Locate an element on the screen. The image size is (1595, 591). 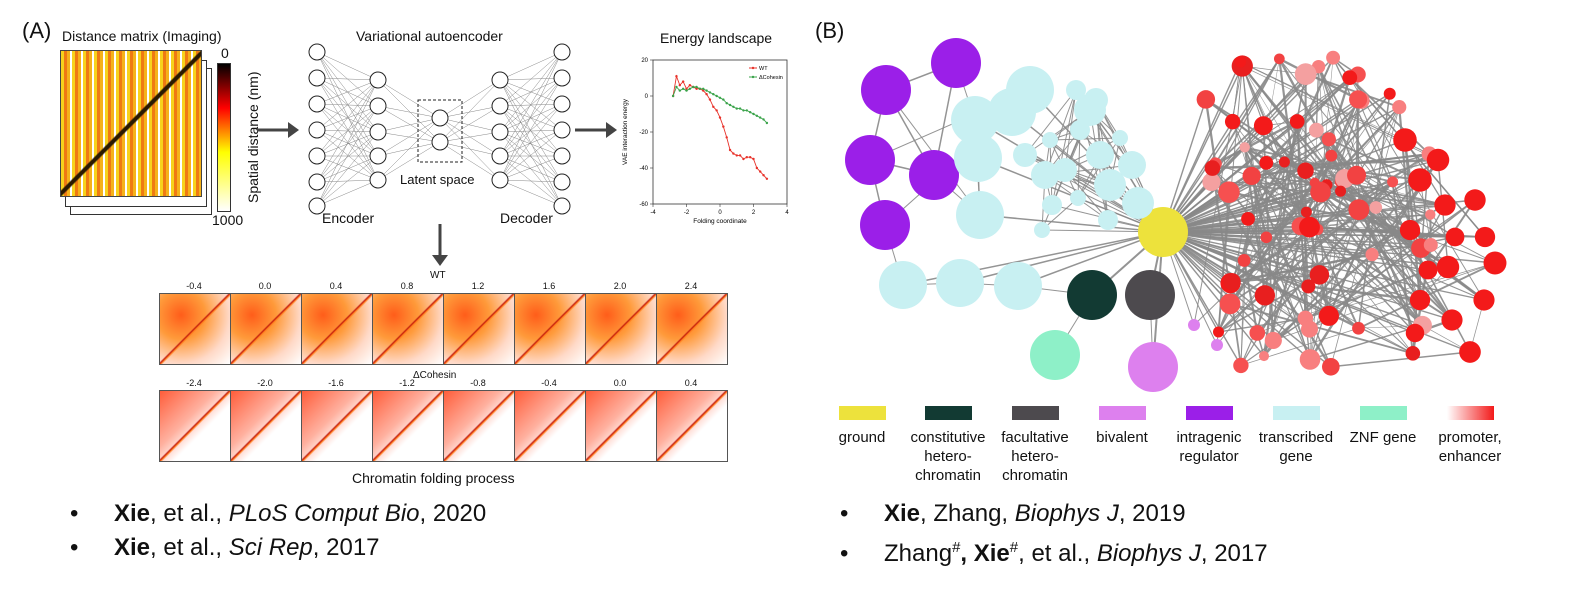
legend-marker is located at coordinates (753, 68).